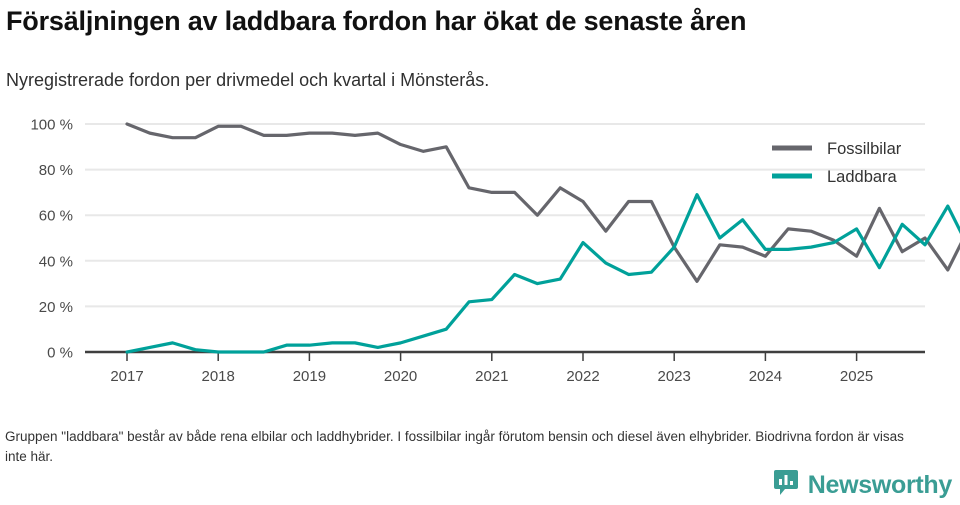  I want to click on legend-label: Laddbara, so click(862, 177).